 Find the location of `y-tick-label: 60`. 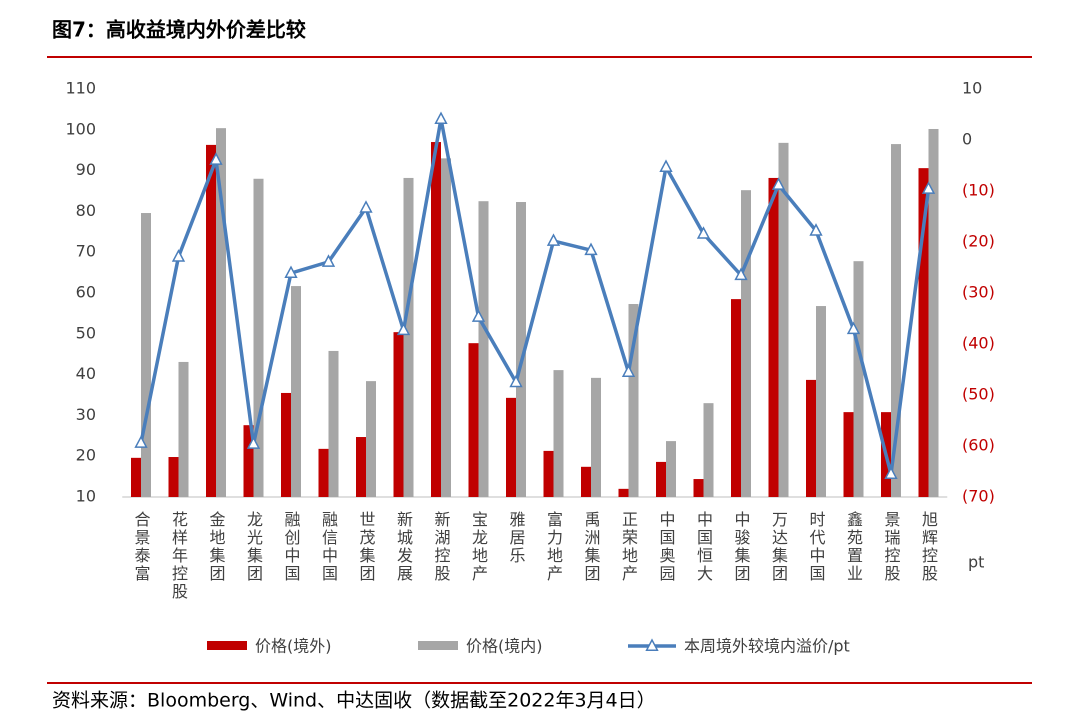

y-tick-label: 60 is located at coordinates (86, 292).